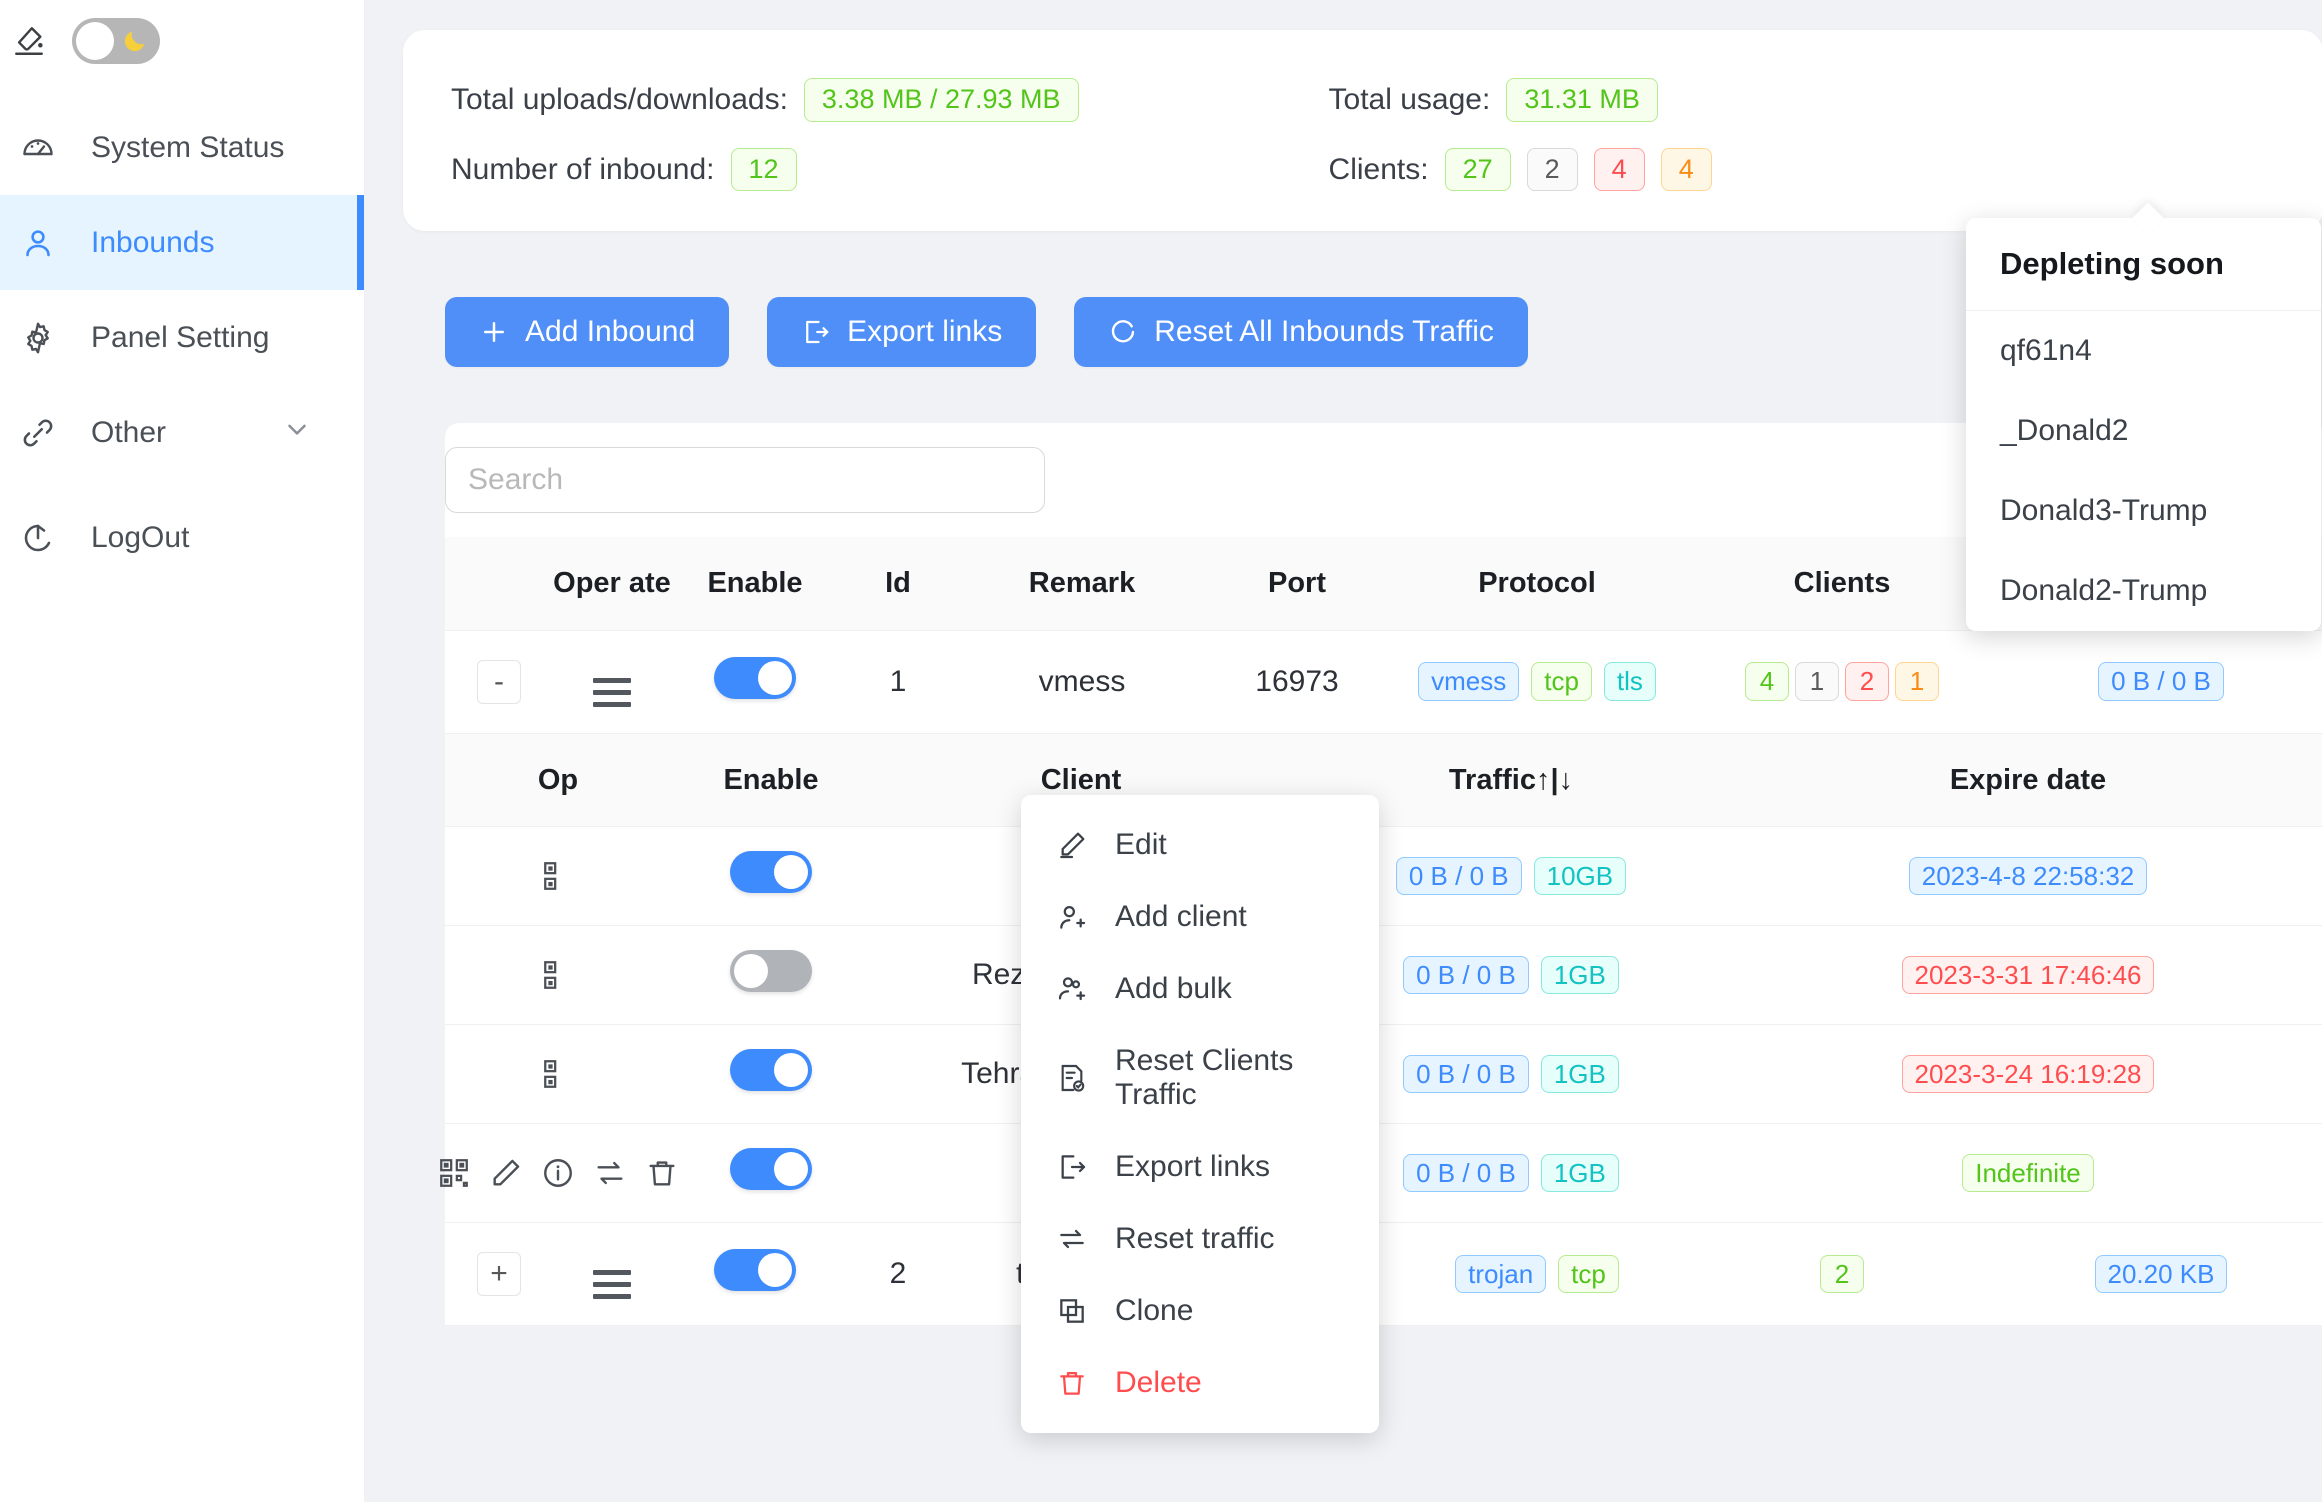 The height and width of the screenshot is (1502, 2322). Describe the element at coordinates (1381, 1173) in the screenshot. I see `list-item: qf61n4 0 B / 0 B 1GB` at that location.